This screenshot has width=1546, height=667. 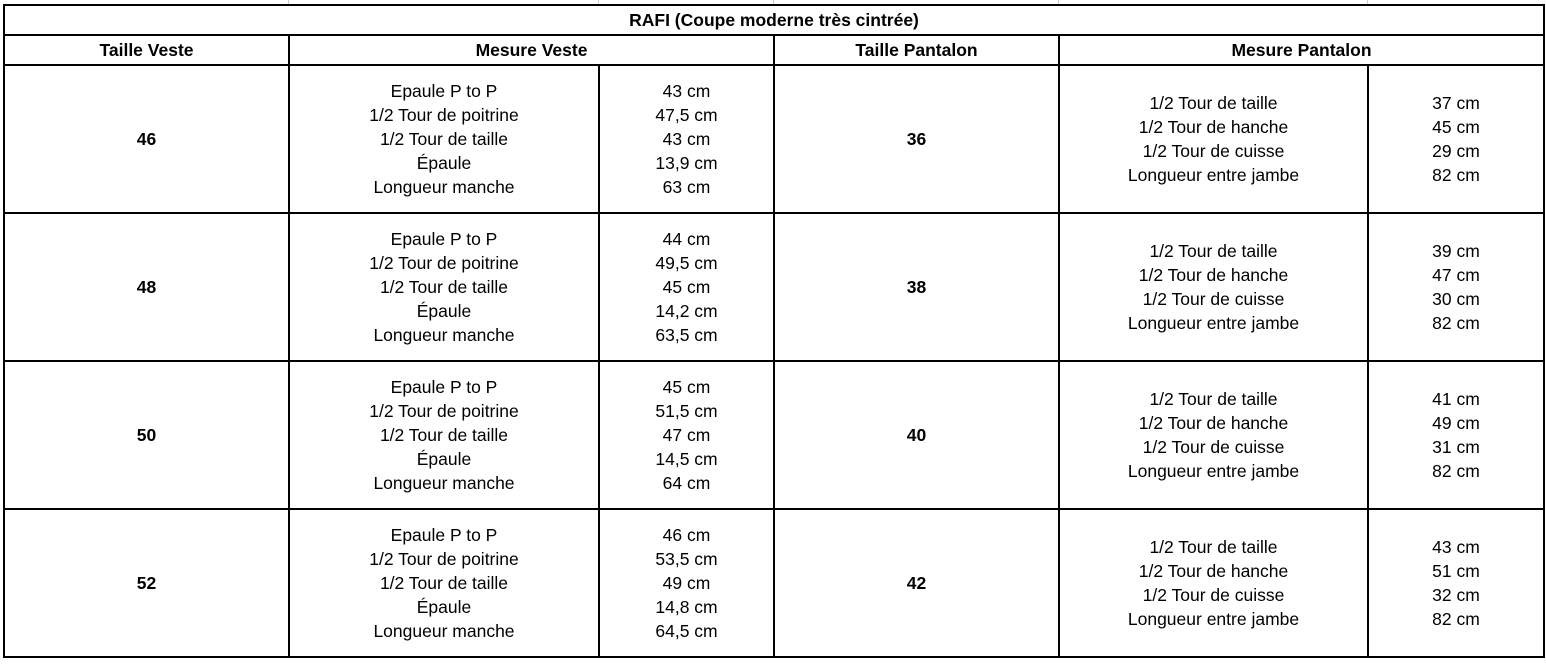 What do you see at coordinates (686, 483) in the screenshot?
I see `veste-measure-value: 64 cm` at bounding box center [686, 483].